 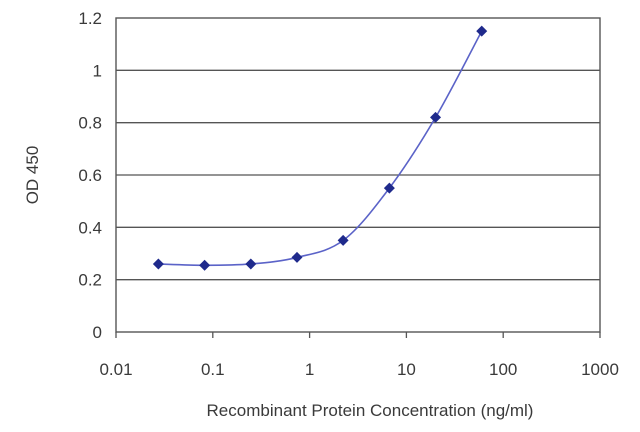 I want to click on y-tick-label: 1.2, so click(x=90, y=18).